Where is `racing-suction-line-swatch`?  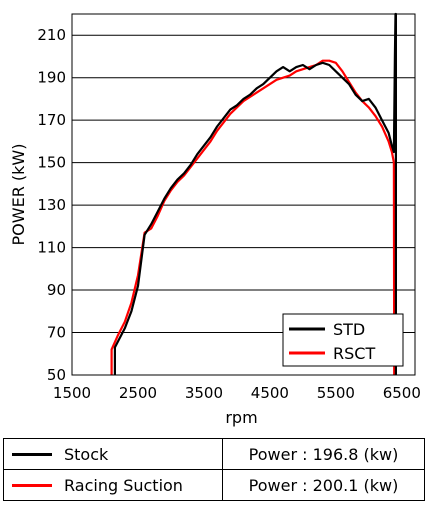 racing-suction-line-swatch is located at coordinates (32, 485).